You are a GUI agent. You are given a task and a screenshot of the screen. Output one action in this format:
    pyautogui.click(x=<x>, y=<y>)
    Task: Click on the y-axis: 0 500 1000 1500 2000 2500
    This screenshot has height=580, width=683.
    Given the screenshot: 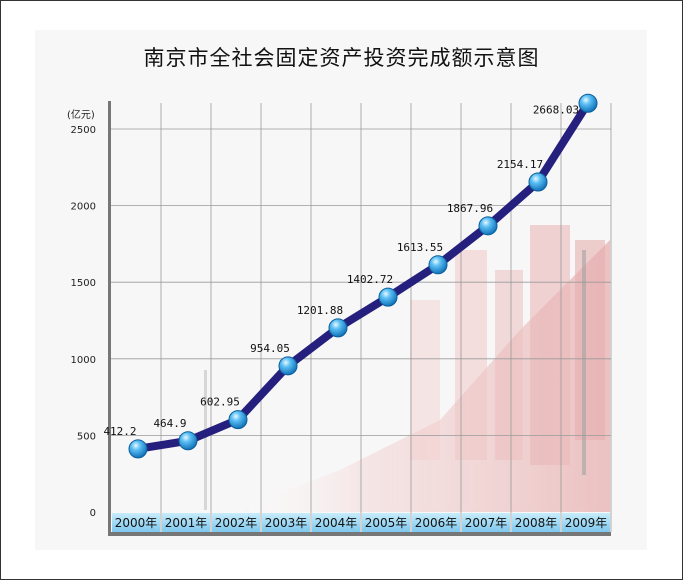 What is the action you would take?
    pyautogui.click(x=83, y=322)
    